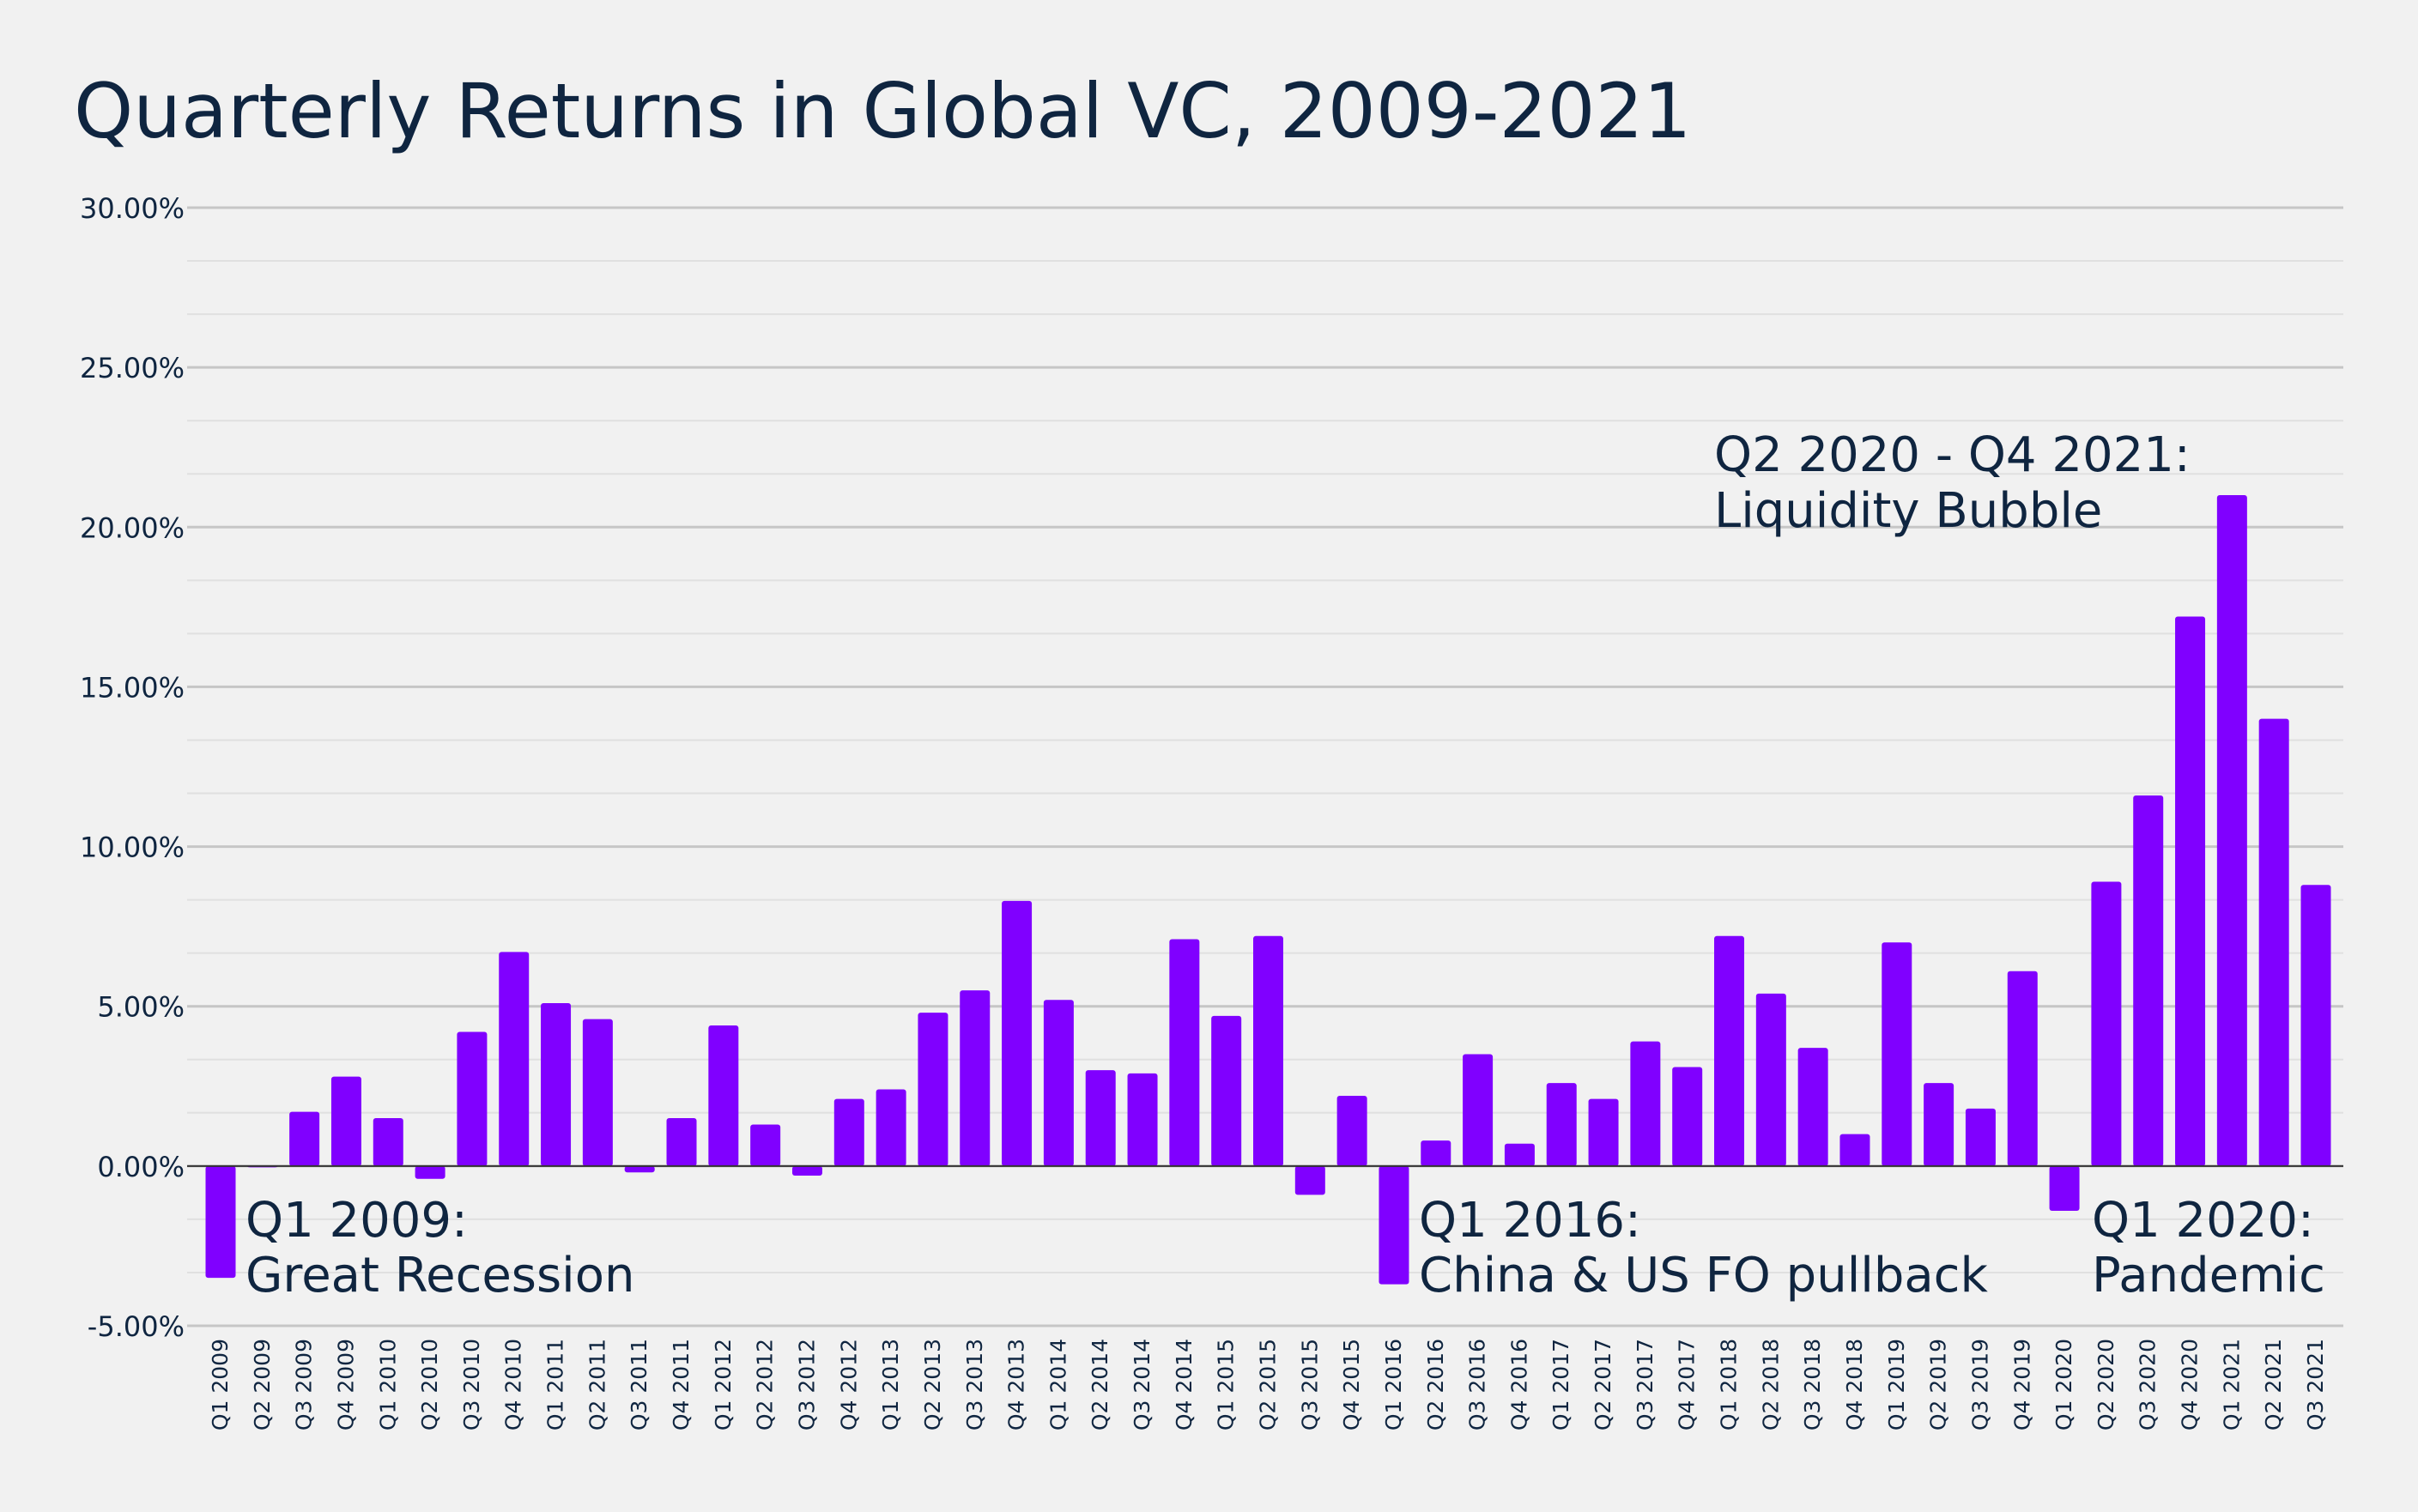 The height and width of the screenshot is (1512, 2418). What do you see at coordinates (1952, 455) in the screenshot?
I see `annotation-liquidity-bubble-line1: Q2 2020 - Q4 2021:` at bounding box center [1952, 455].